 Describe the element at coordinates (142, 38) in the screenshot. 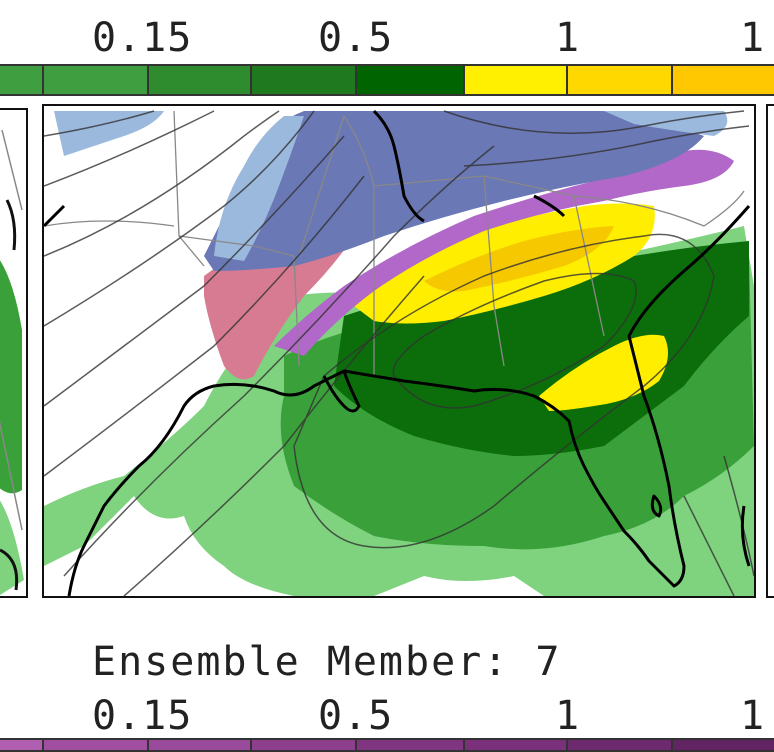

I see `top-scale-tick-0: 0.15` at that location.